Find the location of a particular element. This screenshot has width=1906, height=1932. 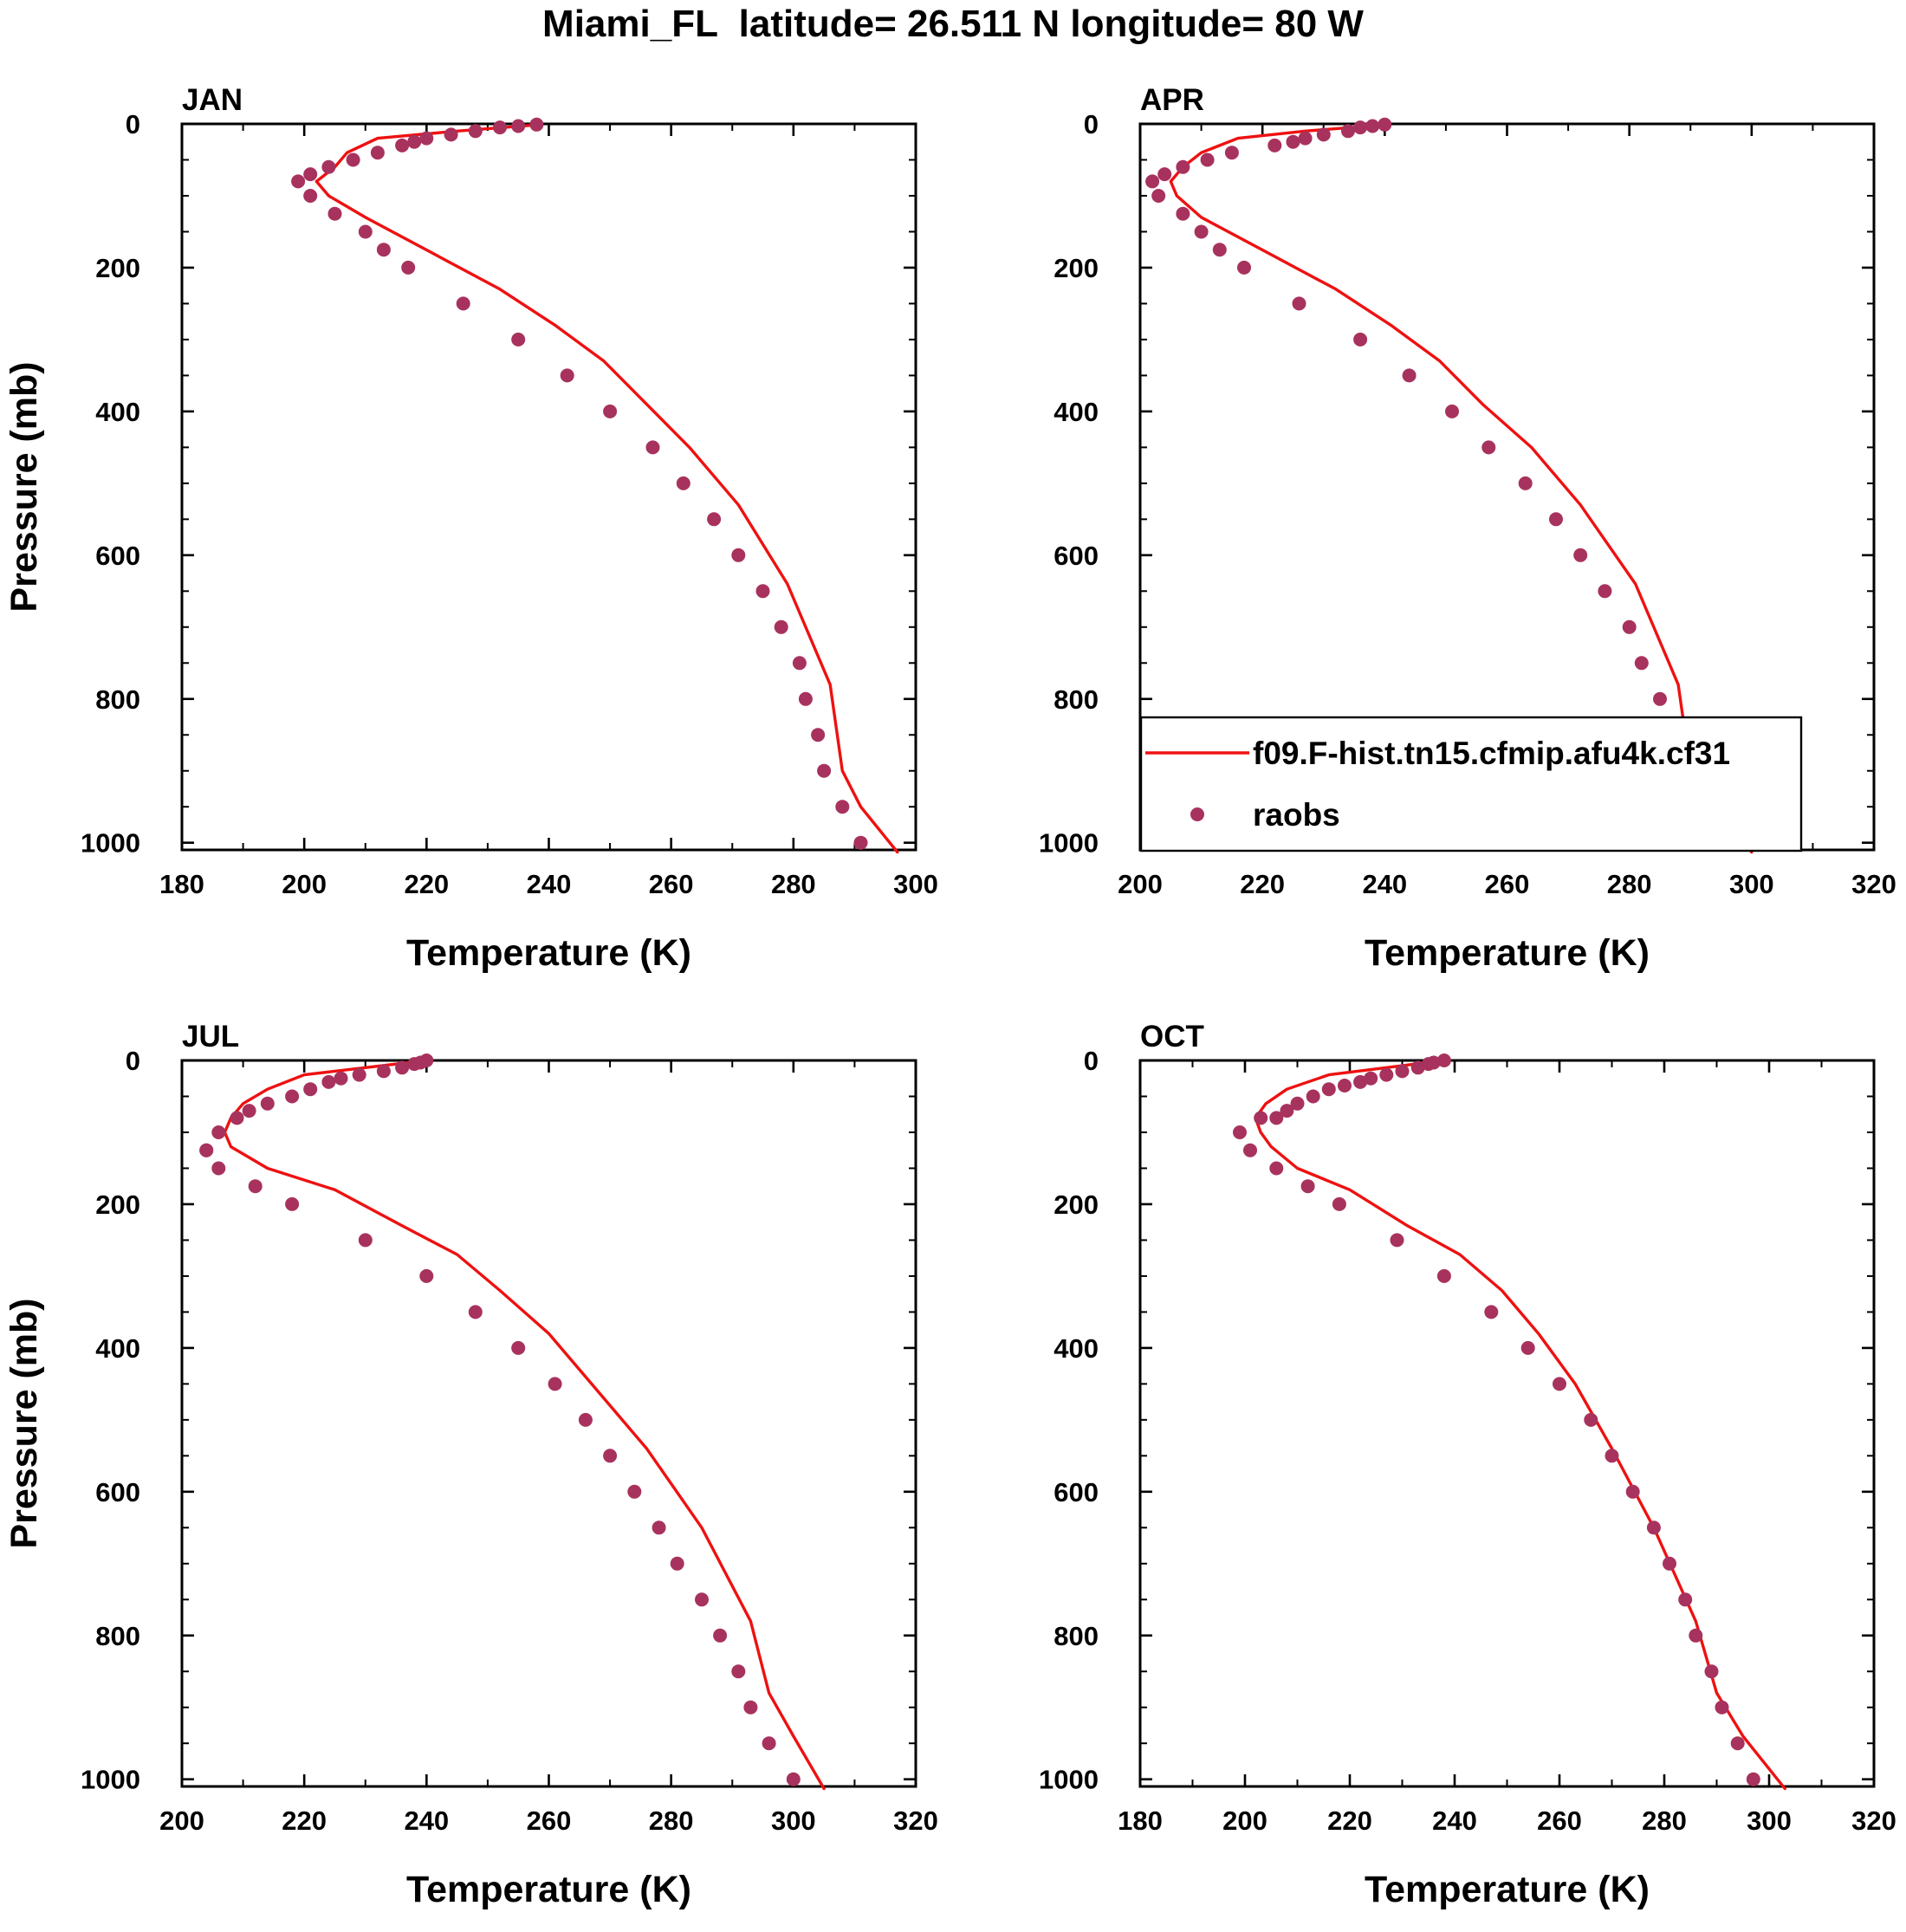

x-tick-label: 240 is located at coordinates (549, 884).